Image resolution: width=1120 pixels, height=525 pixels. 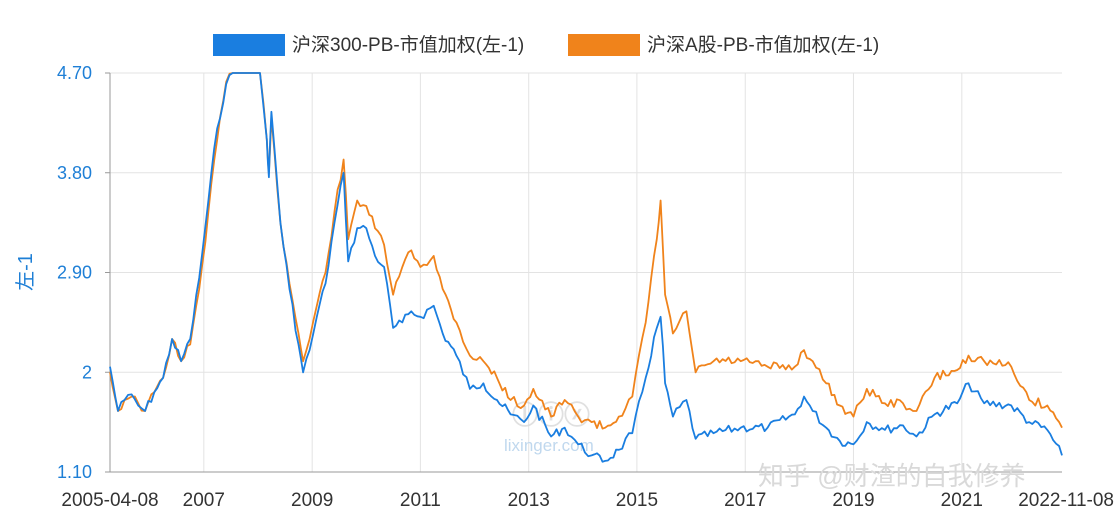 What do you see at coordinates (546, 45) in the screenshot?
I see `chart-legend: 沪深300-PB-市值加权(左-1) 沪深A股-PB-市值加权(左-1)` at bounding box center [546, 45].